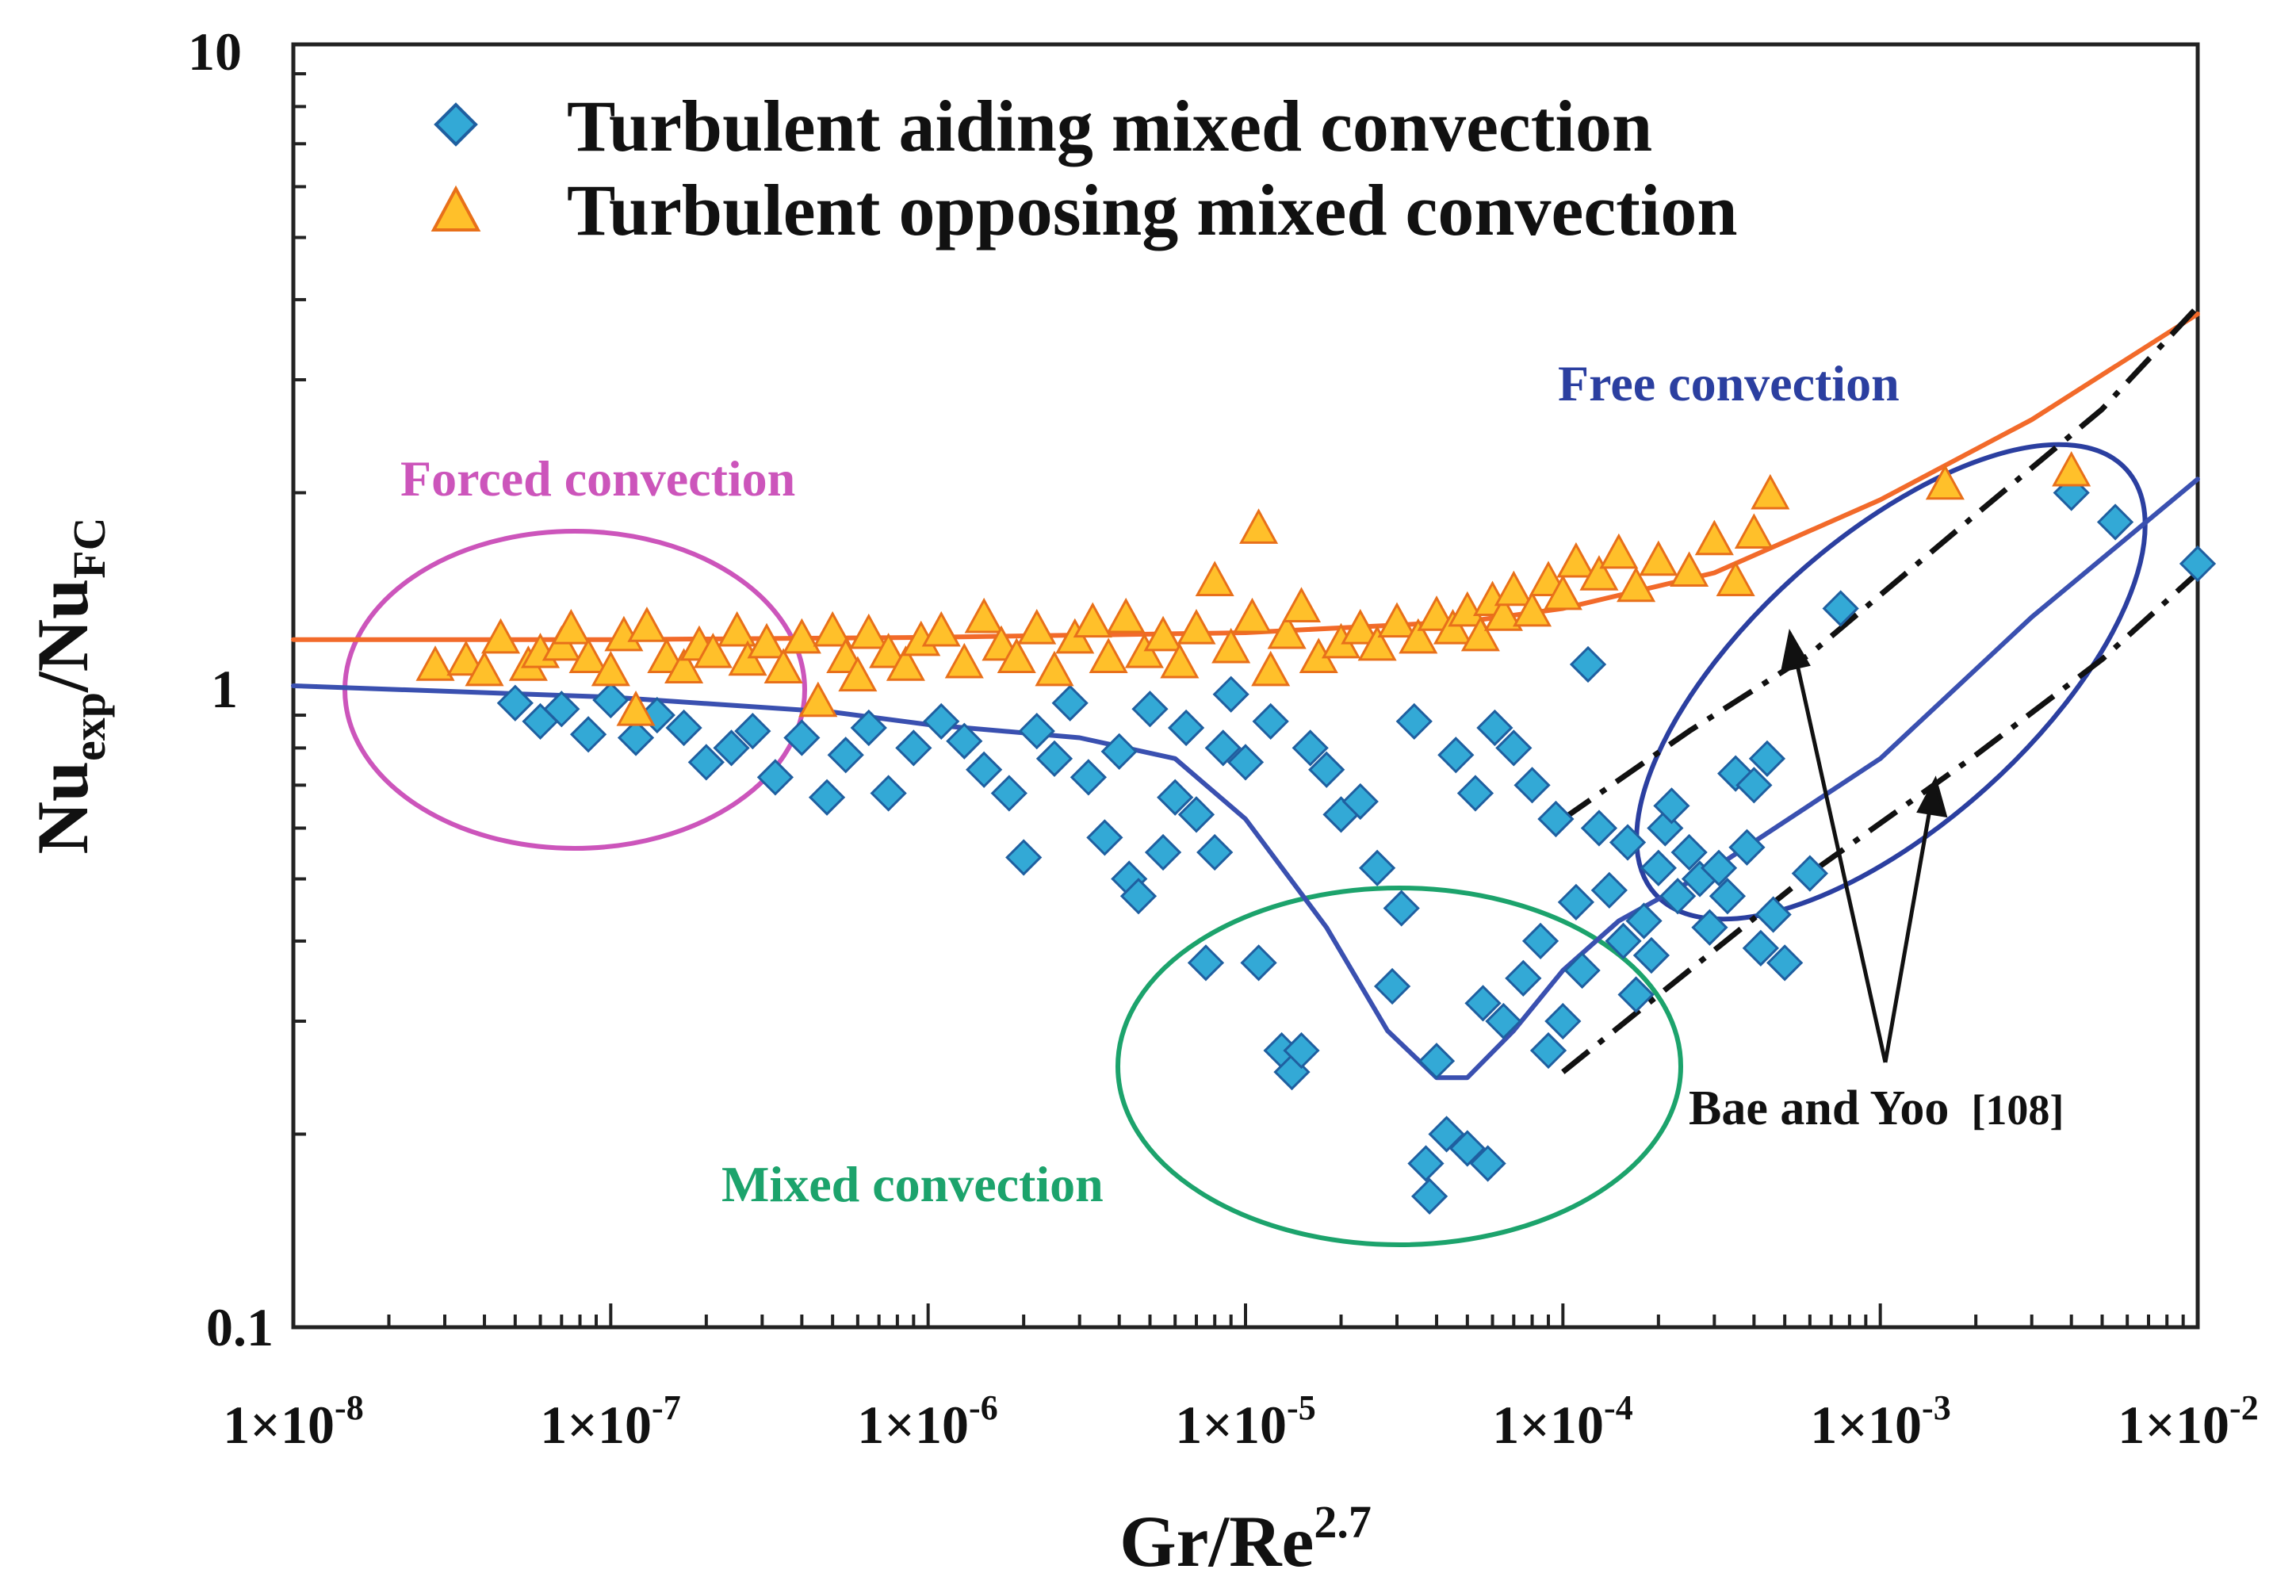 This screenshot has width=2296, height=1596. Describe the element at coordinates (1880, 1421) in the screenshot. I see `x-tick-label: 1×10⁻³` at that location.